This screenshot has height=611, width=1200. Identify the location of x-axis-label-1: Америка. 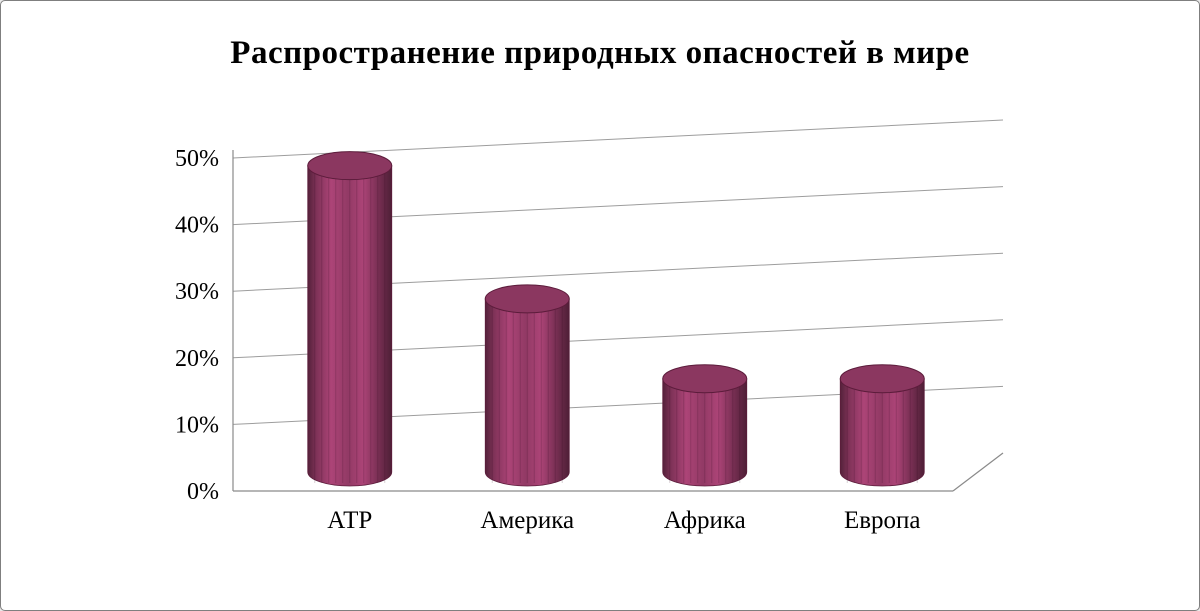
(527, 520).